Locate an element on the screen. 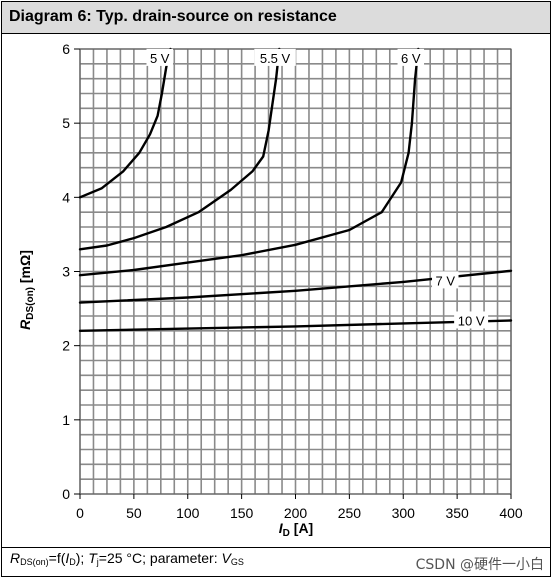  chart-footer: RDS(on)=f(ID); Tj=25 °C; parameter: VGS is located at coordinates (127, 558).